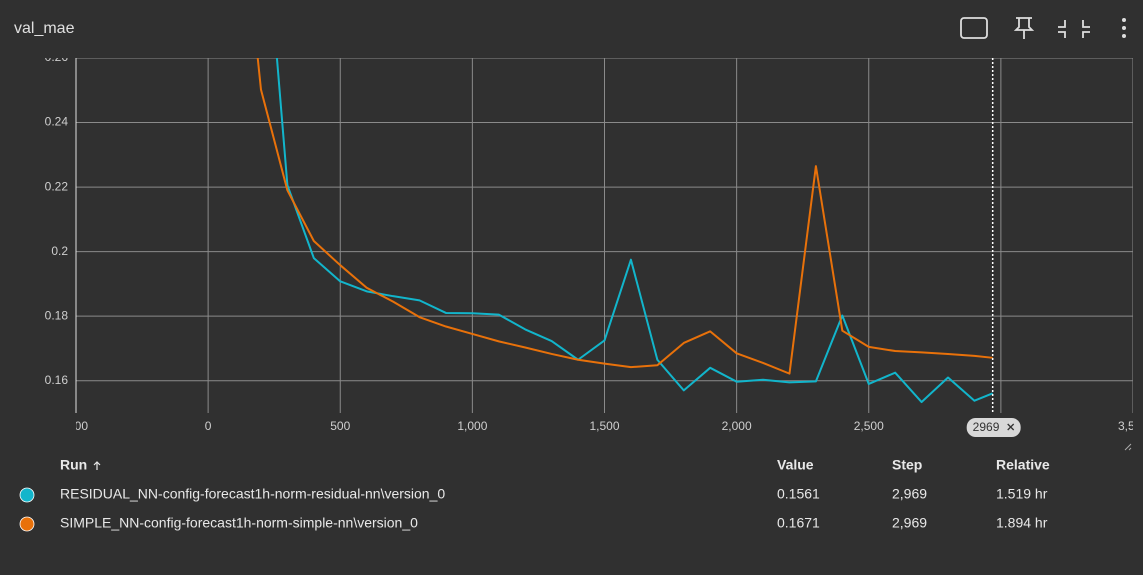 This screenshot has height=575, width=1143. I want to click on x-tick-label: 1,500, so click(604, 426).